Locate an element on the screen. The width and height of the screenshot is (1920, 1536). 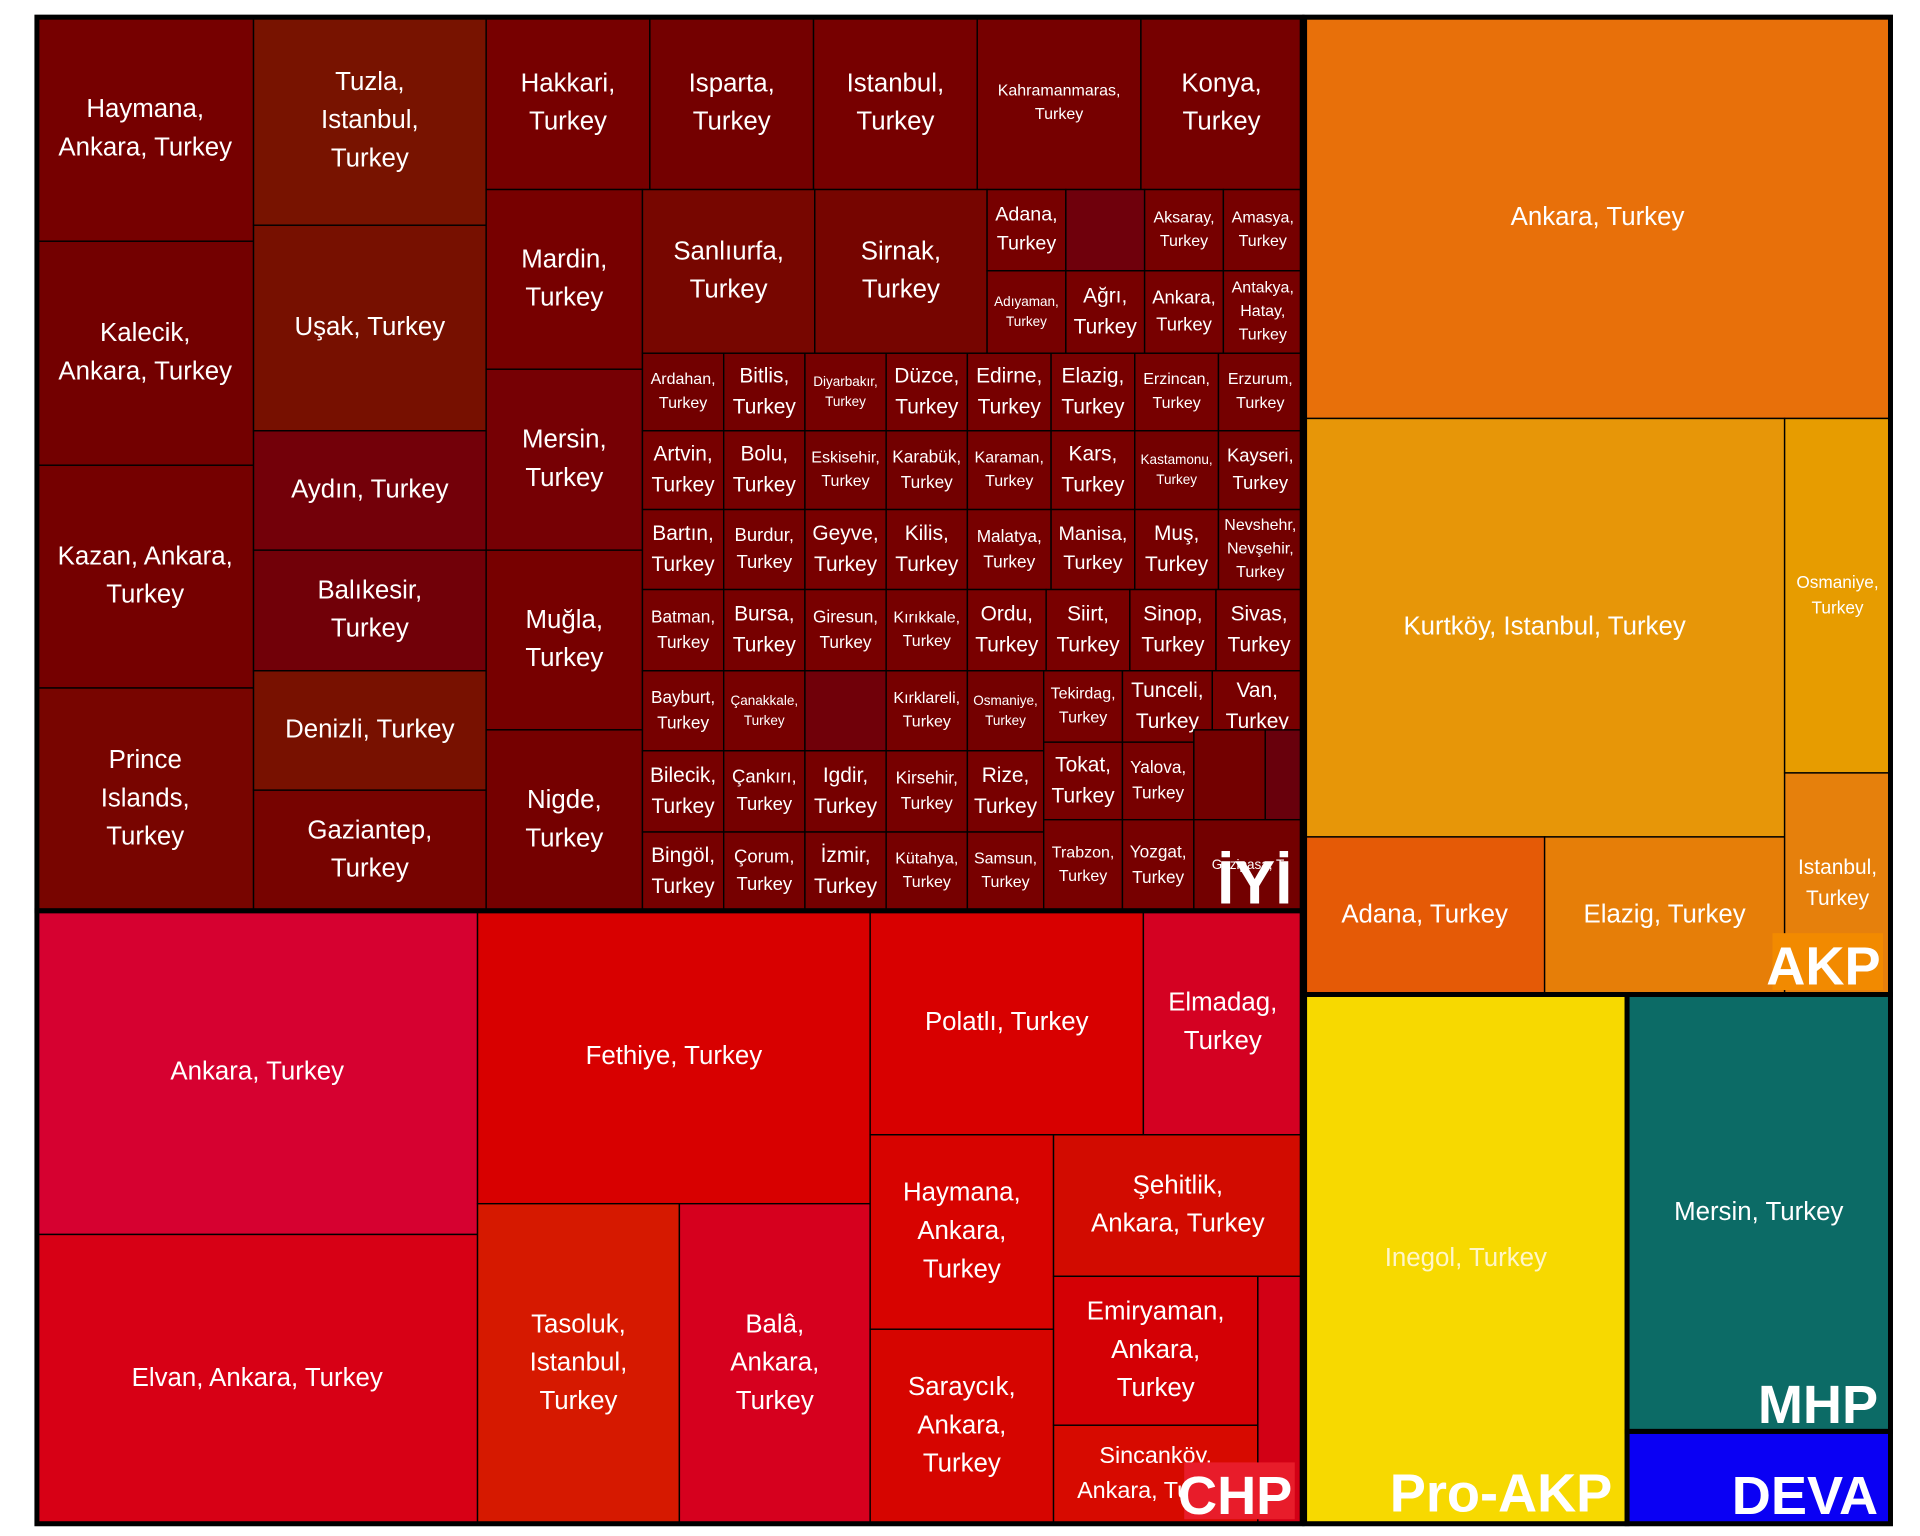
tile-tuzla-istanbul-turkey: Tuzla, Istanbul, Turkey is located at coordinates (369, 121).